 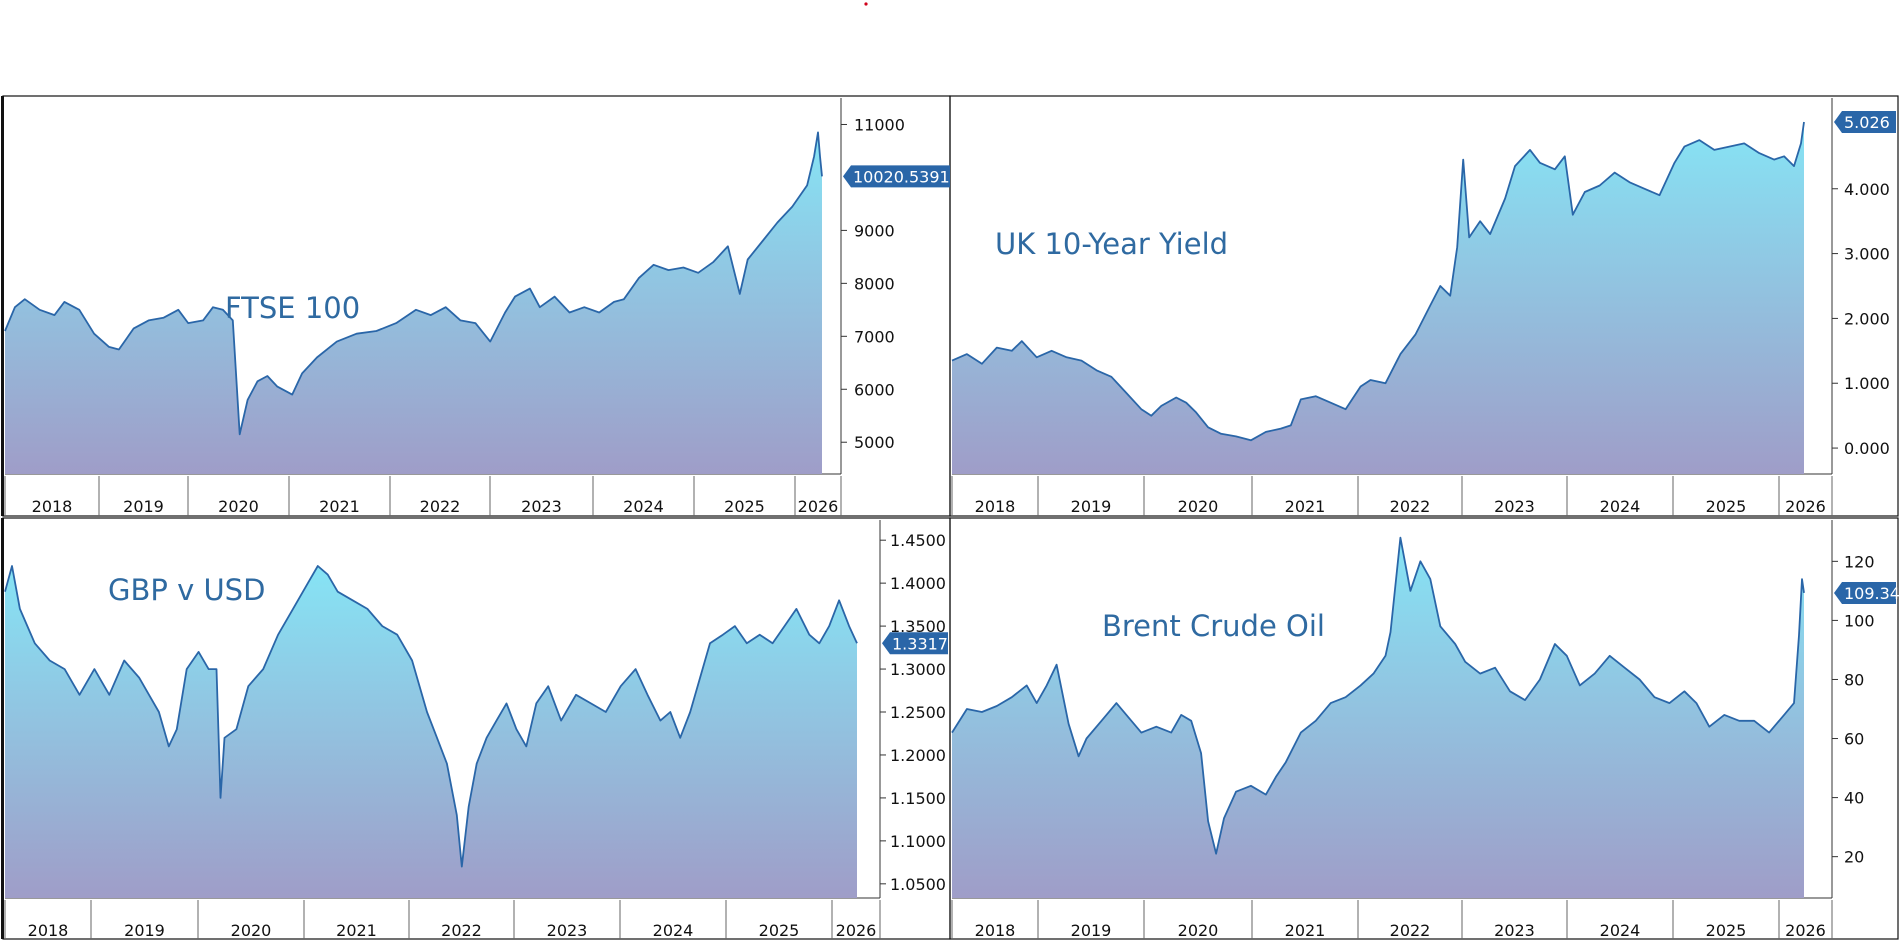 I want to click on gilt-xtick-label: 2024, so click(x=1620, y=506).